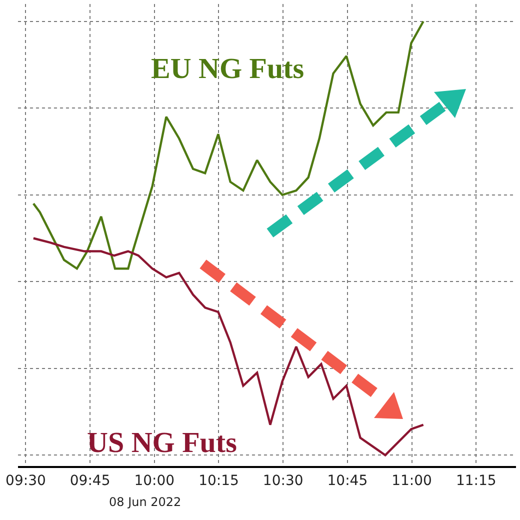 The height and width of the screenshot is (520, 520). Describe the element at coordinates (412, 480) in the screenshot. I see `x-tick-label: 11:00` at that location.